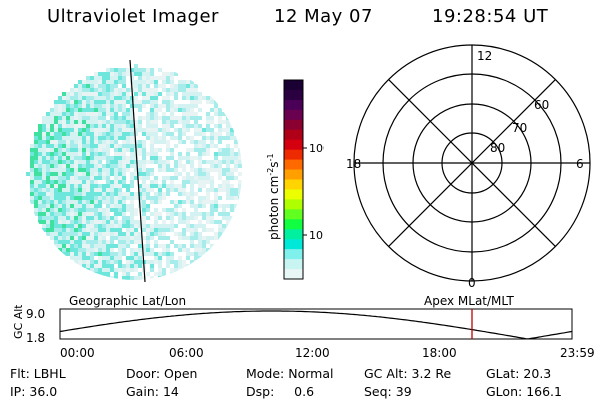 The width and height of the screenshot is (600, 400). What do you see at coordinates (77, 353) in the screenshot?
I see `xtick-0000: 00:00` at bounding box center [77, 353].